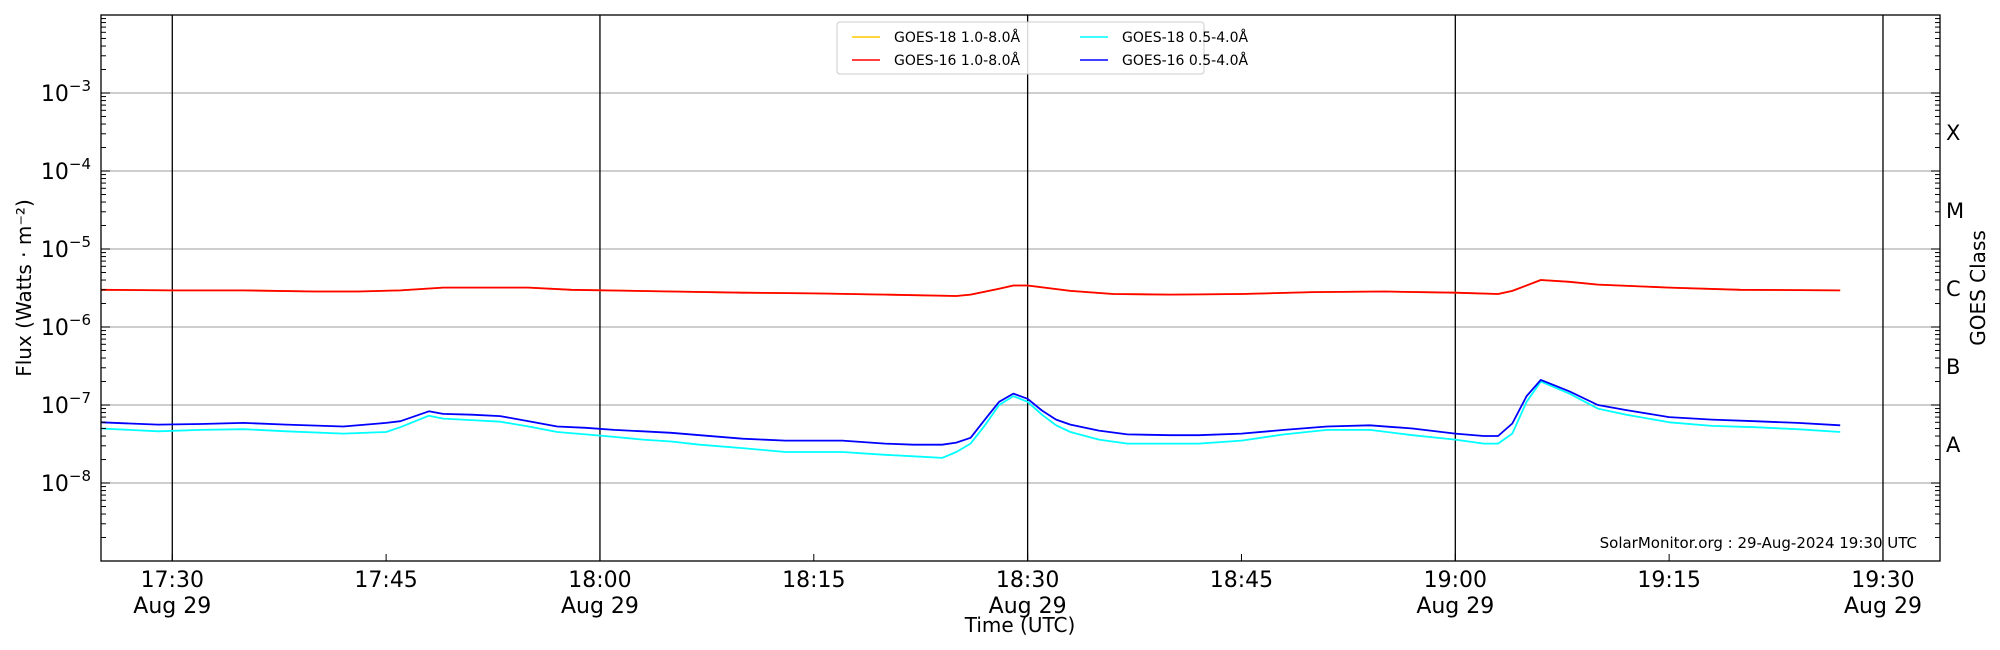 The height and width of the screenshot is (650, 2000). I want to click on y-tick-label: 10⁻³, so click(66, 92).